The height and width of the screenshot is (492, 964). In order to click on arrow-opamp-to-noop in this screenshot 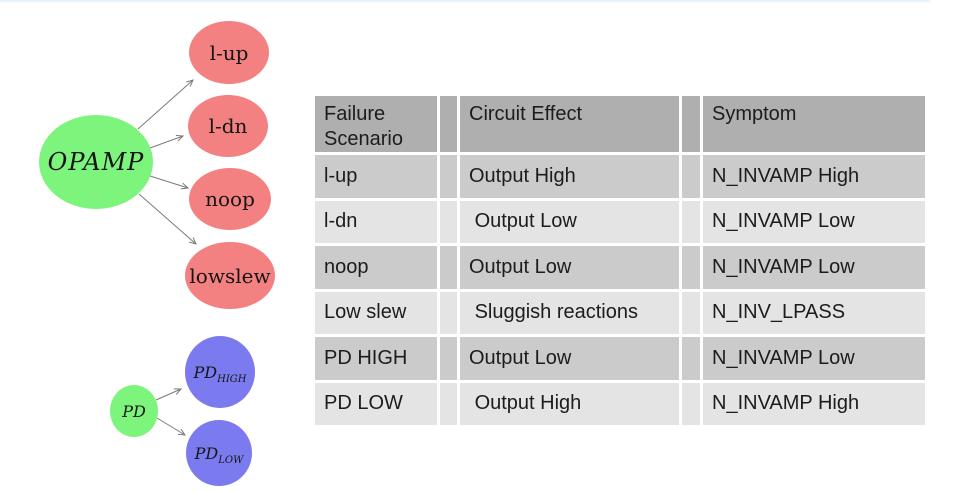, I will do `click(169, 182)`.